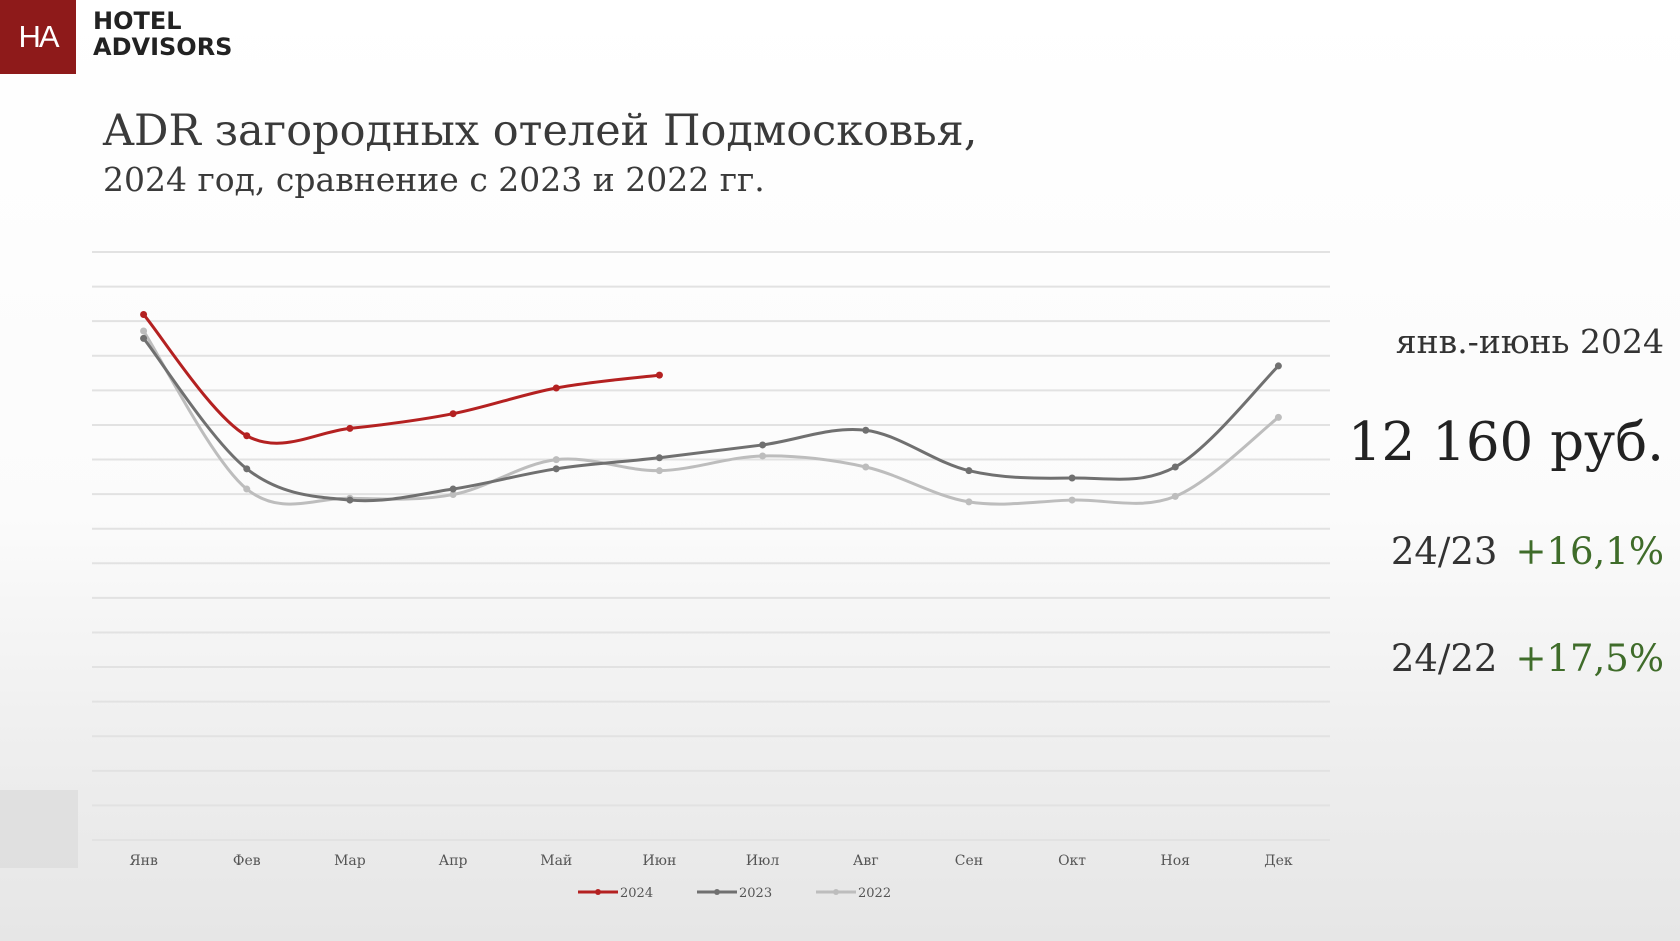 This screenshot has height=941, width=1680. I want to click on kpi-comparison-label: 24/23, so click(1444, 551).